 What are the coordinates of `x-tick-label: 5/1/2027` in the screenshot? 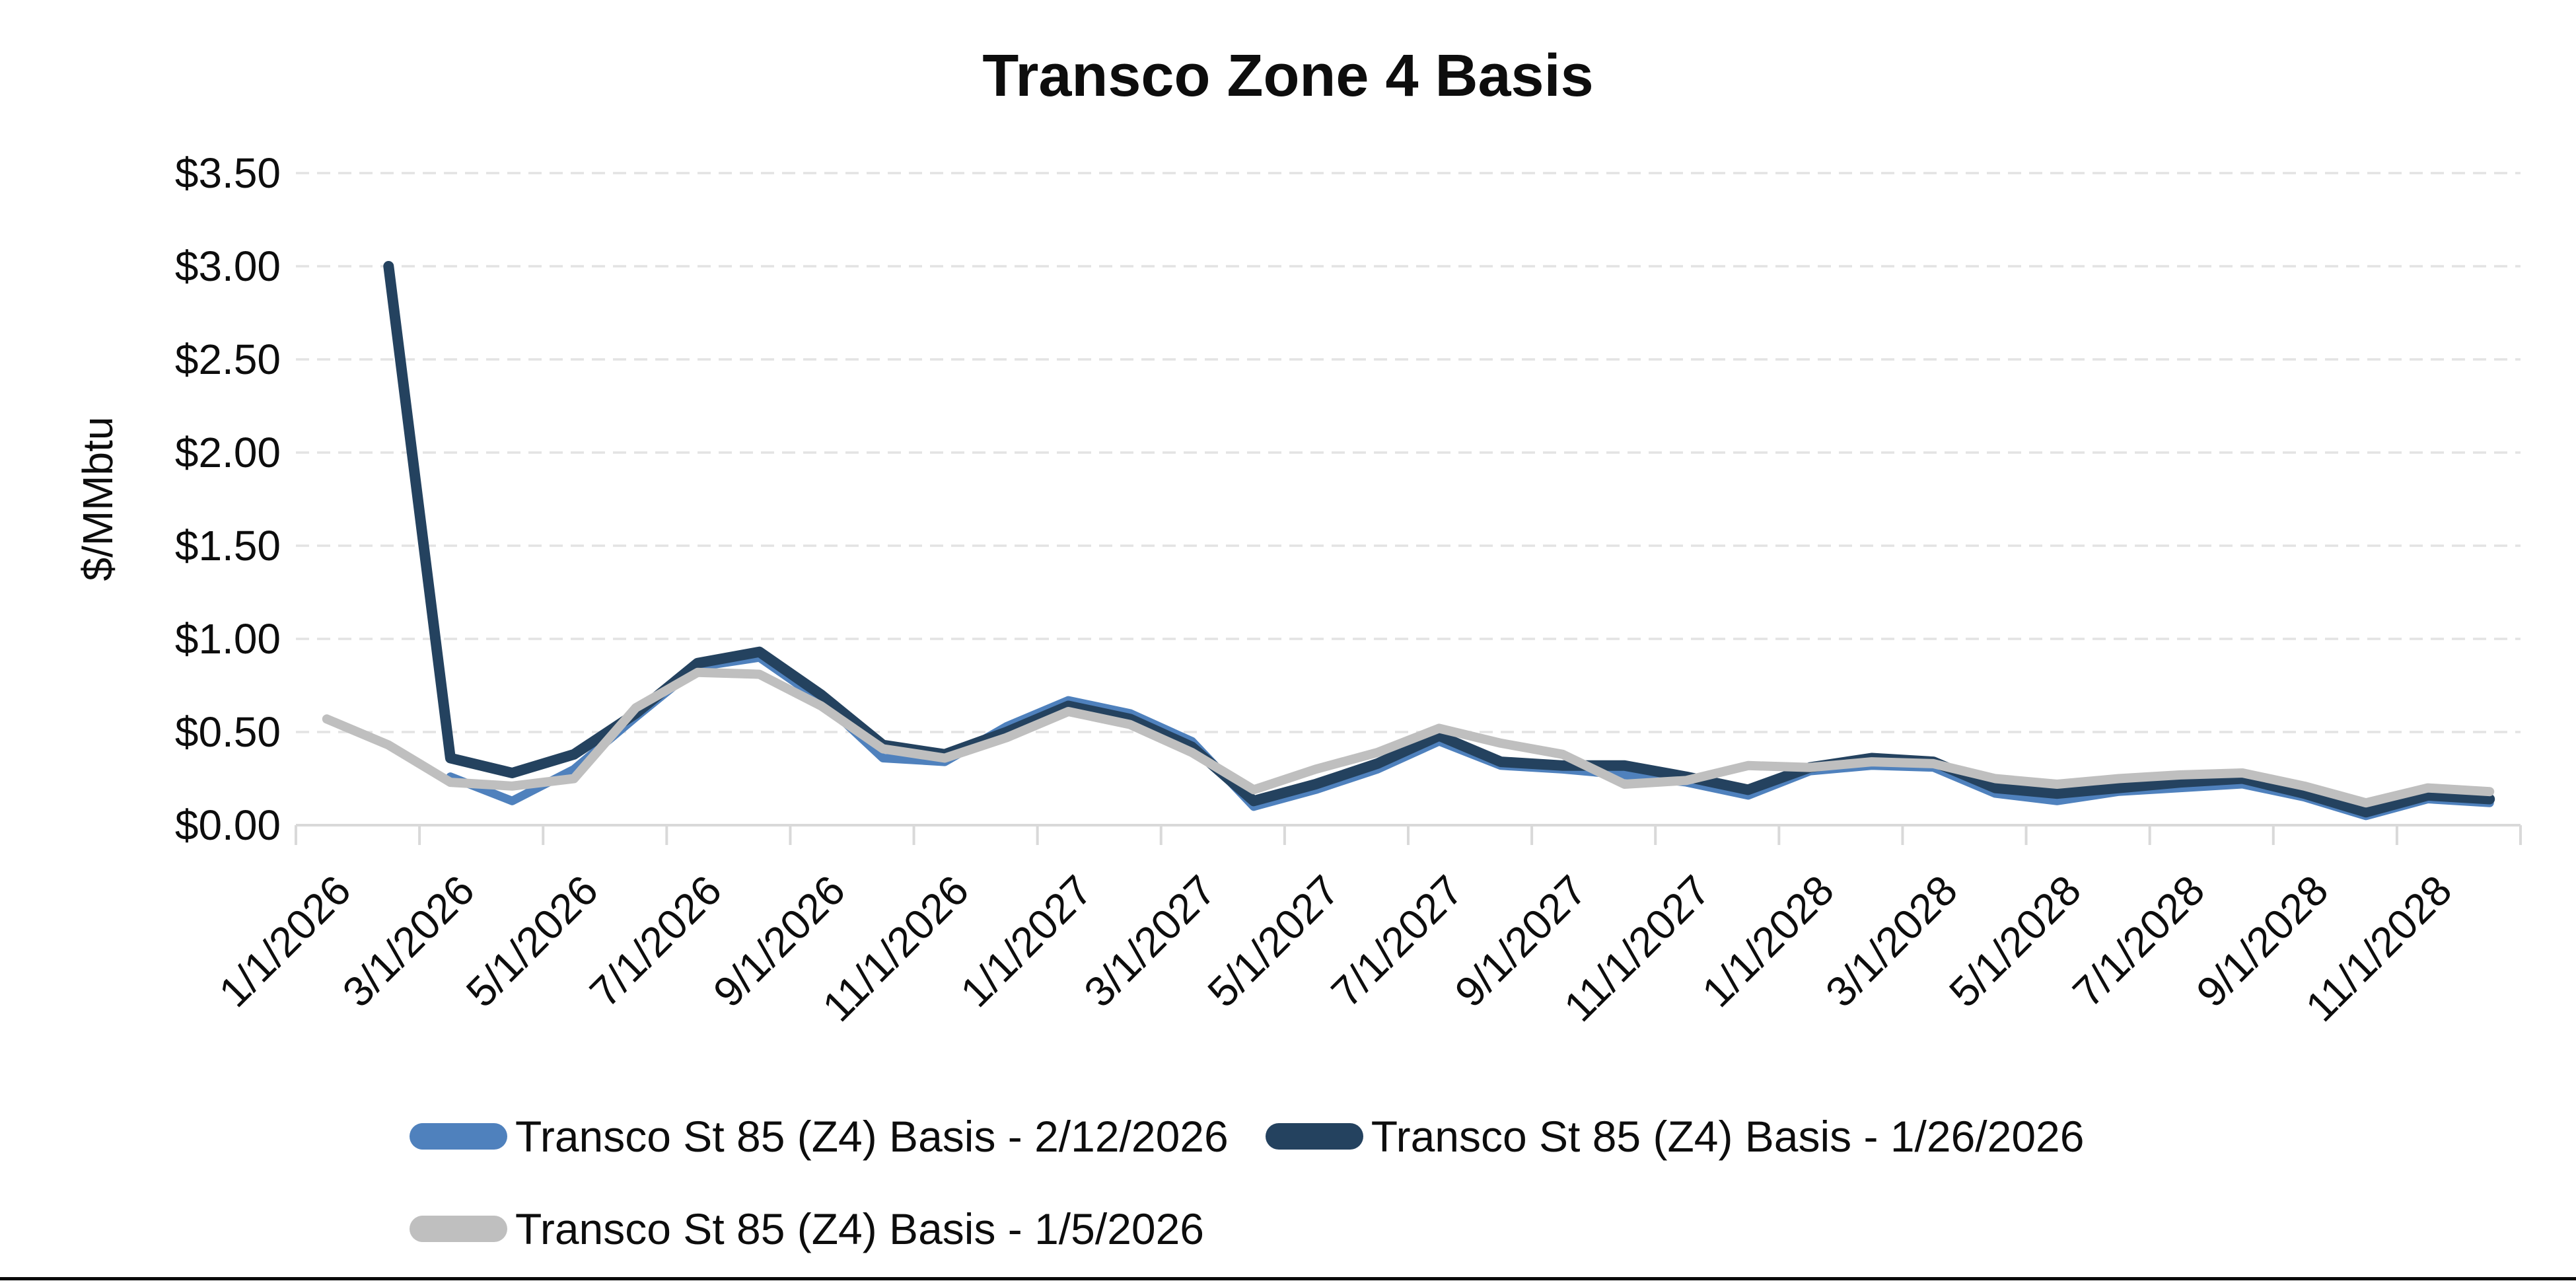 It's located at (1273, 941).